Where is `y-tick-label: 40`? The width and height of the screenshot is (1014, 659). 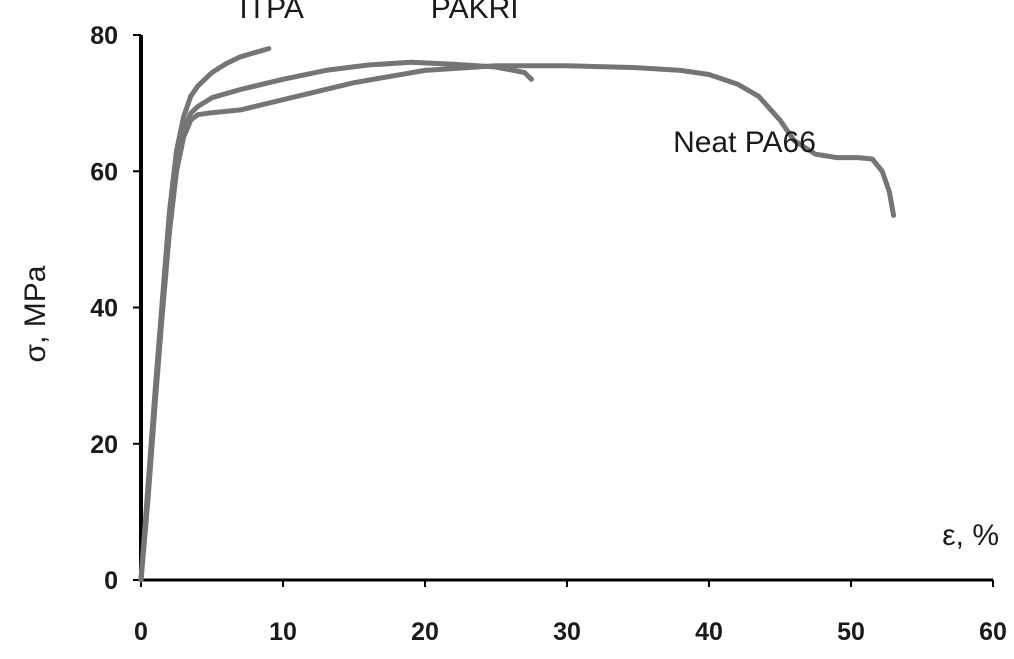
y-tick-label: 40 is located at coordinates (104, 309).